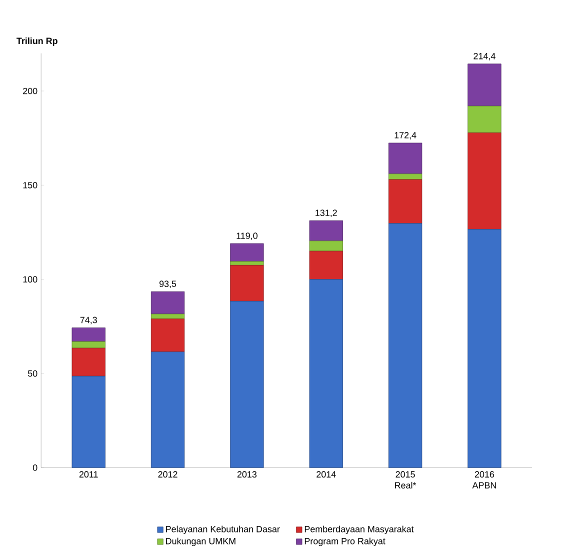 Image resolution: width=587 pixels, height=556 pixels. I want to click on x-tick-label: 2012, so click(168, 474).